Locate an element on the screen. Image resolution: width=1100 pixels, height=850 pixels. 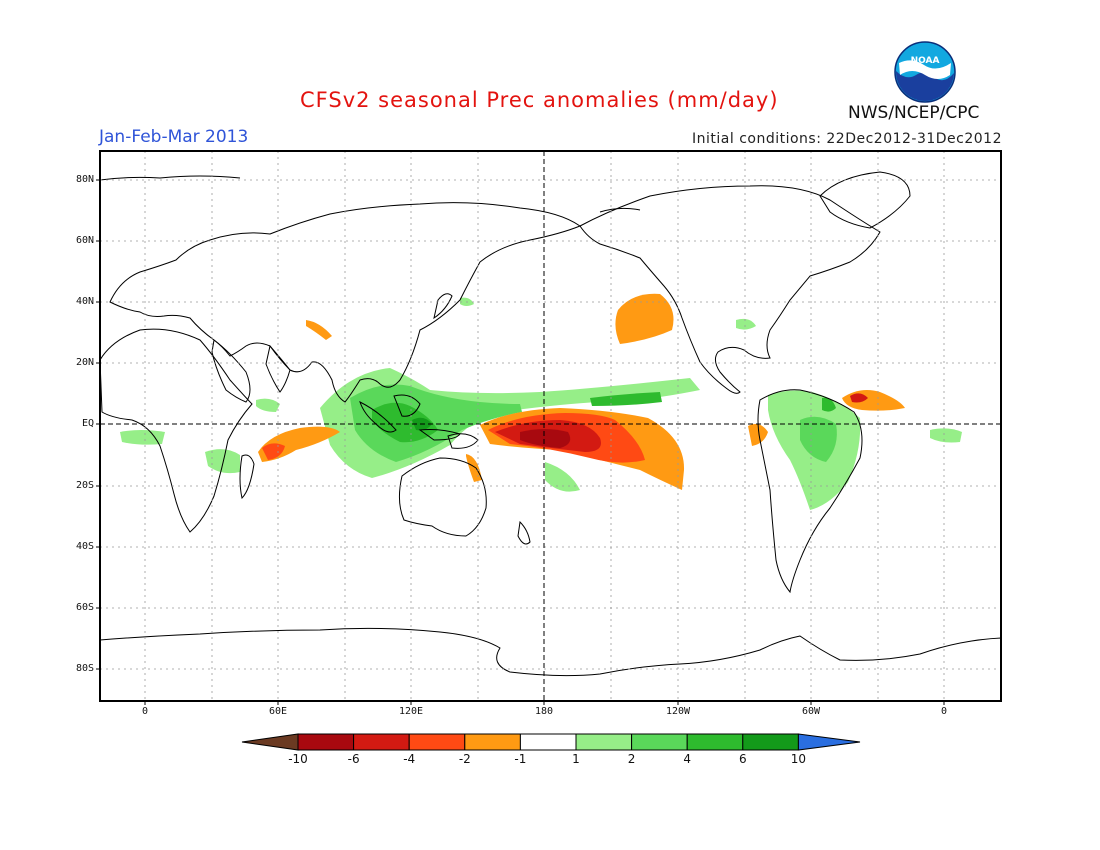
season-label: Jan-Feb-Mar 2013 is located at coordinates (174, 137).